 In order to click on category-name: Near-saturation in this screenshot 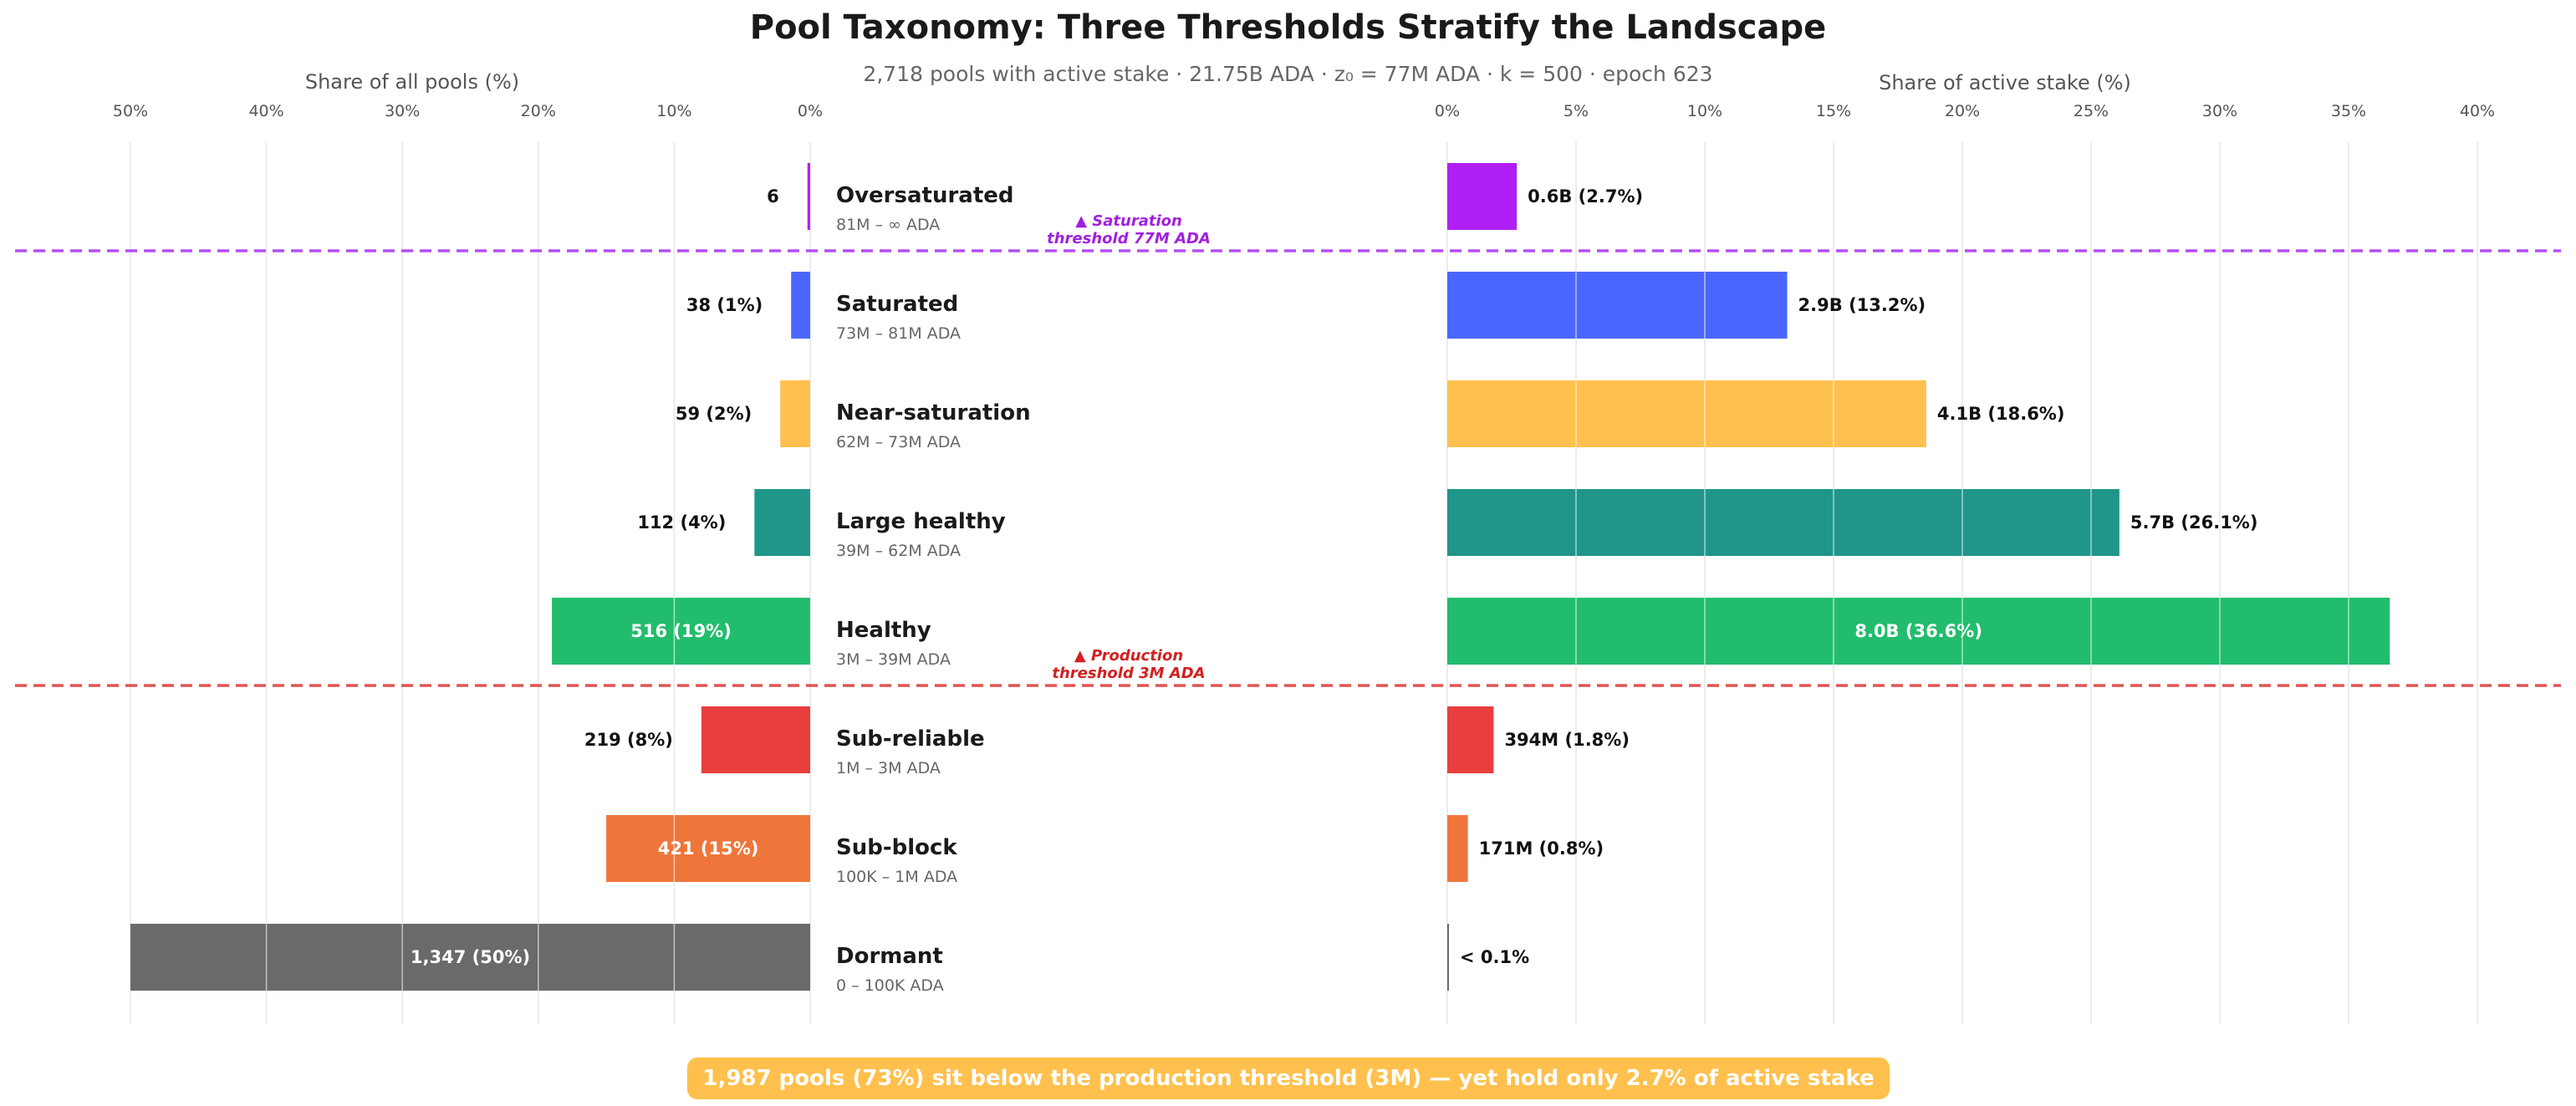, I will do `click(933, 413)`.